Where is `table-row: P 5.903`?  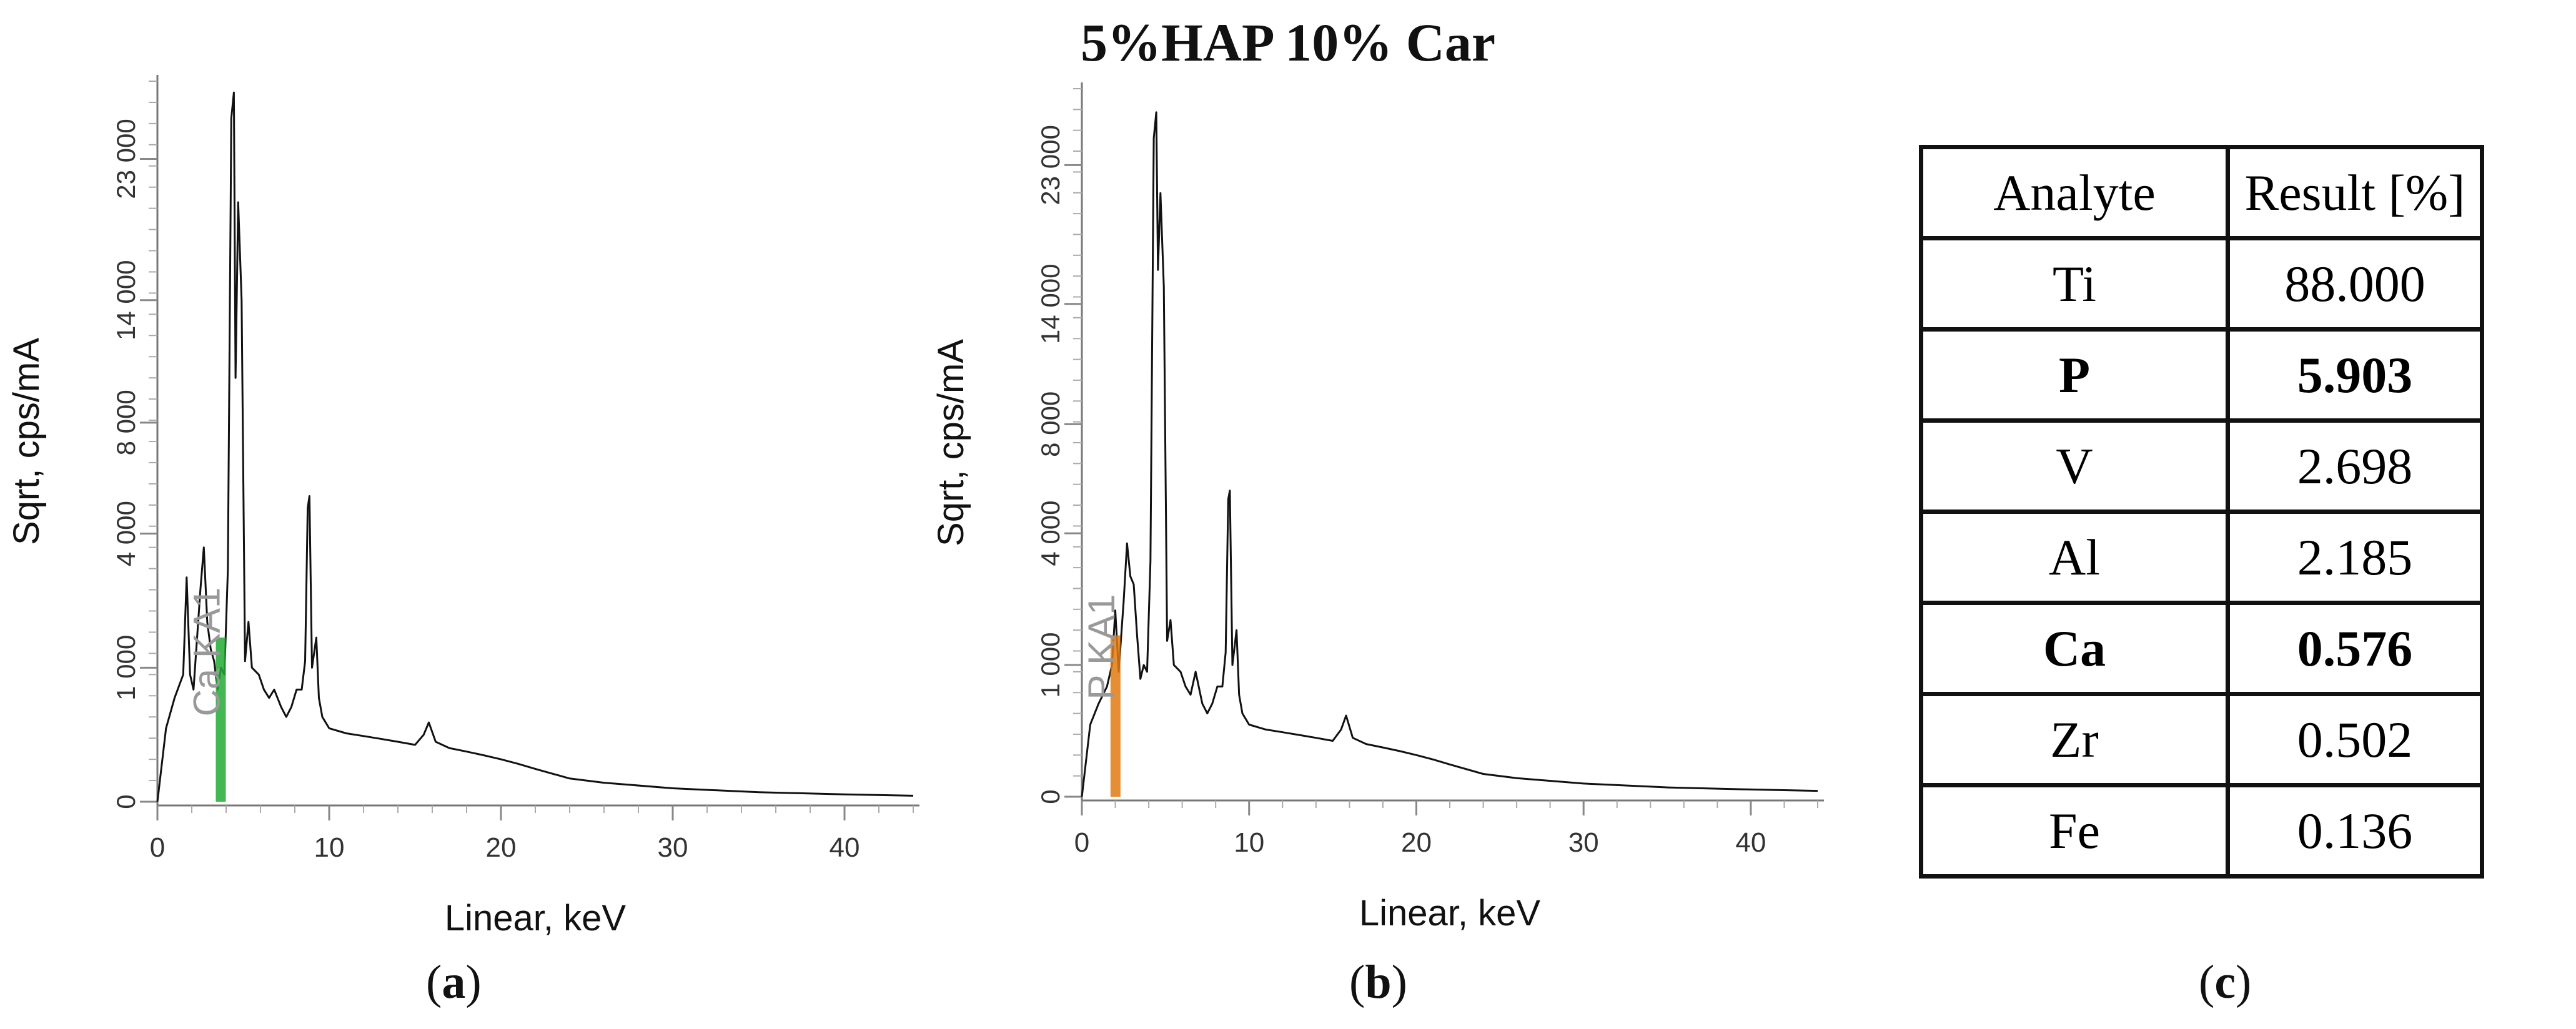
table-row: P 5.903 is located at coordinates (2201, 375).